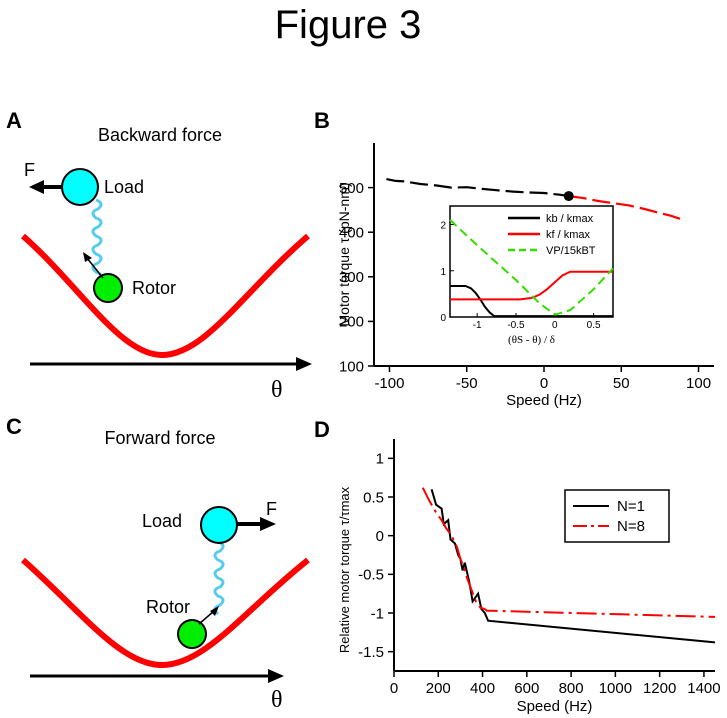 Image resolution: width=727 pixels, height=718 pixels. What do you see at coordinates (351, 322) in the screenshot?
I see `y-tick-label: 200` at bounding box center [351, 322].